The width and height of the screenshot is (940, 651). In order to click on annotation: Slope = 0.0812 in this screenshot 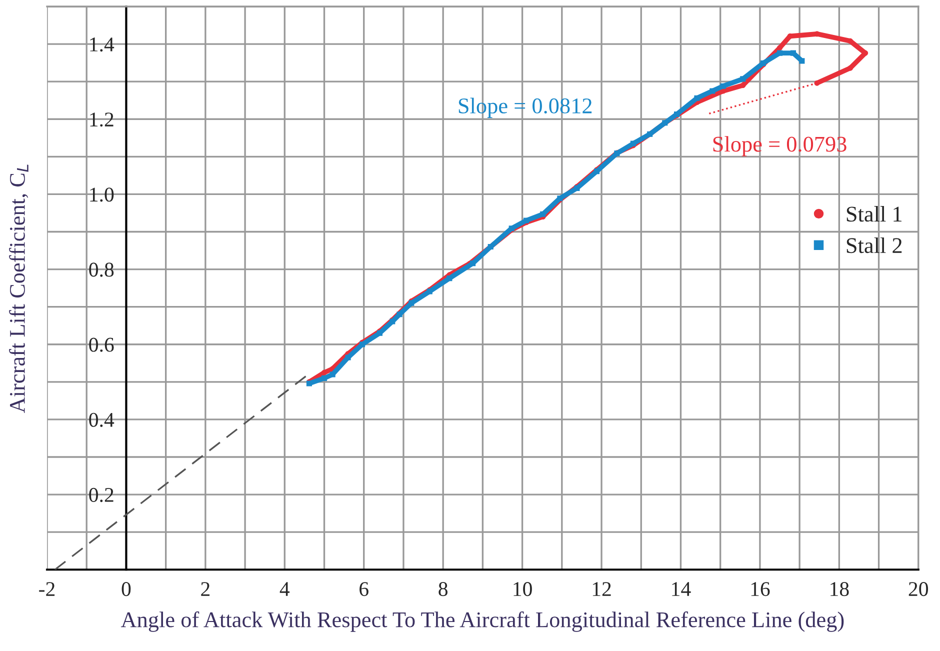, I will do `click(525, 108)`.